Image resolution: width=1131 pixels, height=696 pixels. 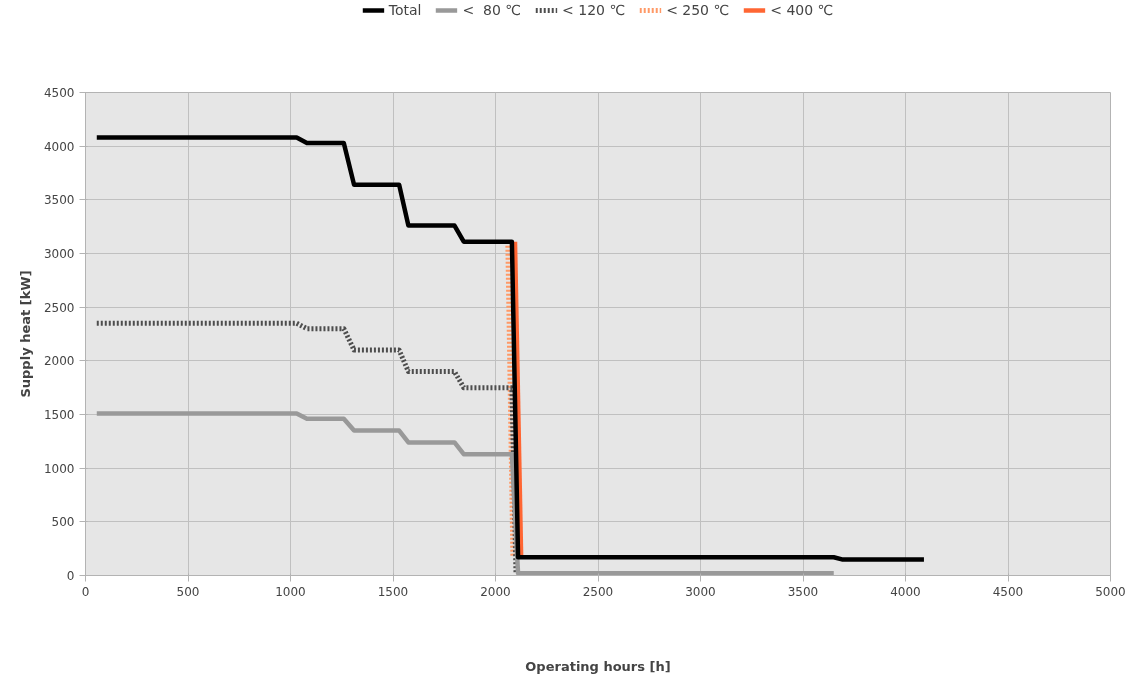 I want to click on y-tick-label: 4500, so click(x=59, y=93).